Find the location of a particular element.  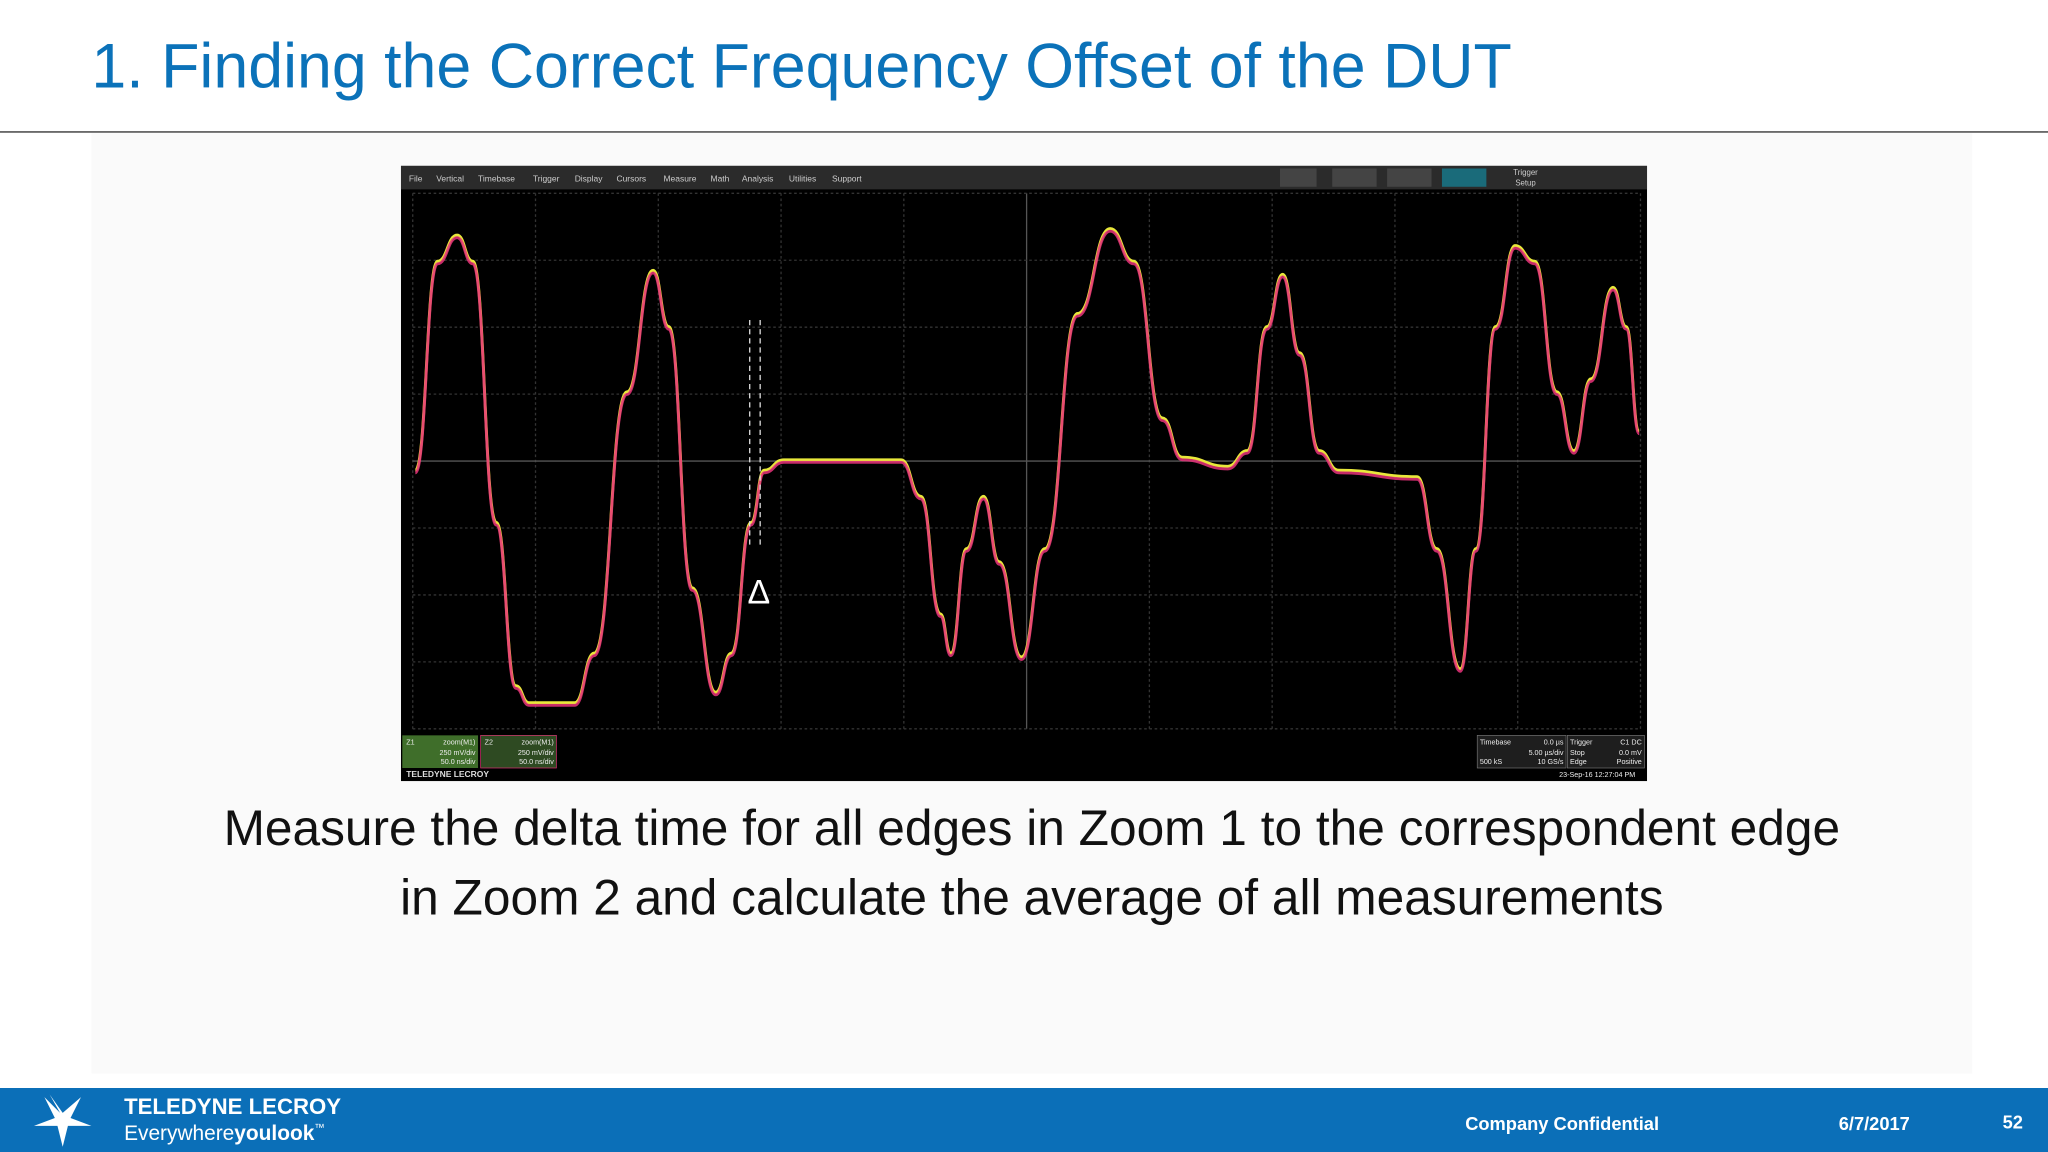

footer-bar is located at coordinates (1024, 1120).